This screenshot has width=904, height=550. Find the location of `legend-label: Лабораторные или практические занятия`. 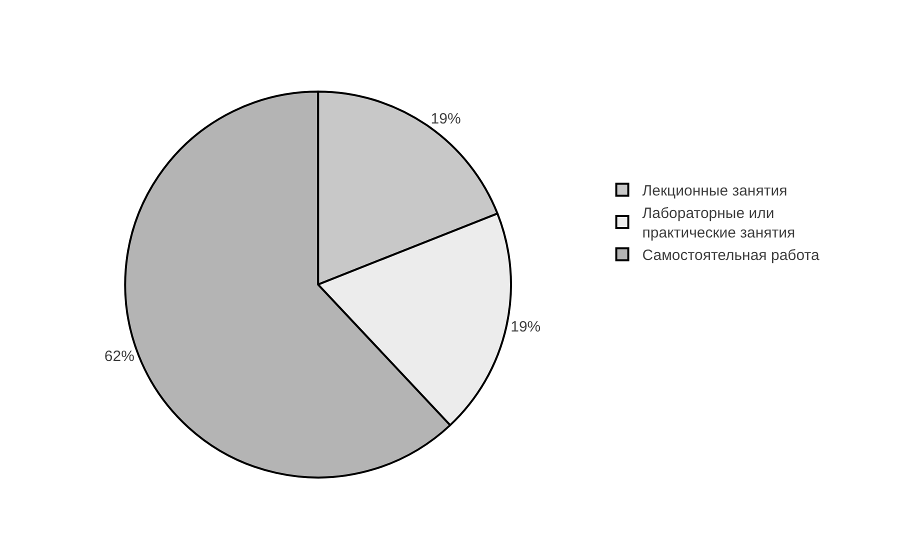

legend-label: Лабораторные или практические занятия is located at coordinates (719, 223).